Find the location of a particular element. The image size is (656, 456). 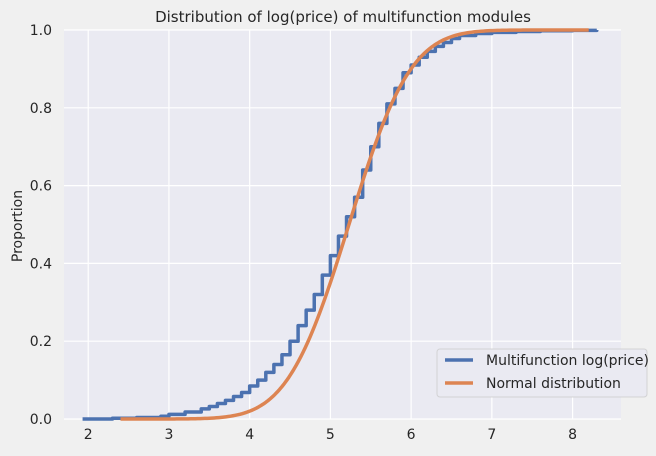

x-tick-label: 7 is located at coordinates (491, 435).